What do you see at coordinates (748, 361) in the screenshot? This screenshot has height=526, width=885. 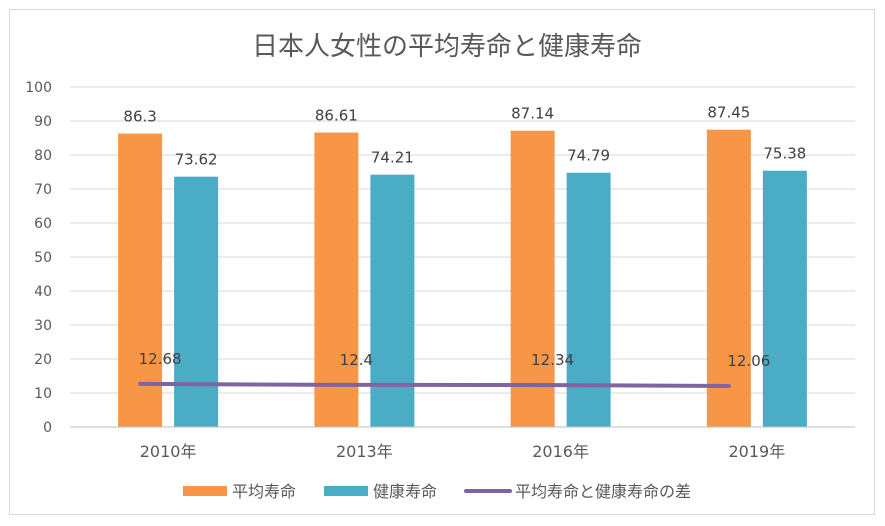 I see `line-data-label: 12.06` at bounding box center [748, 361].